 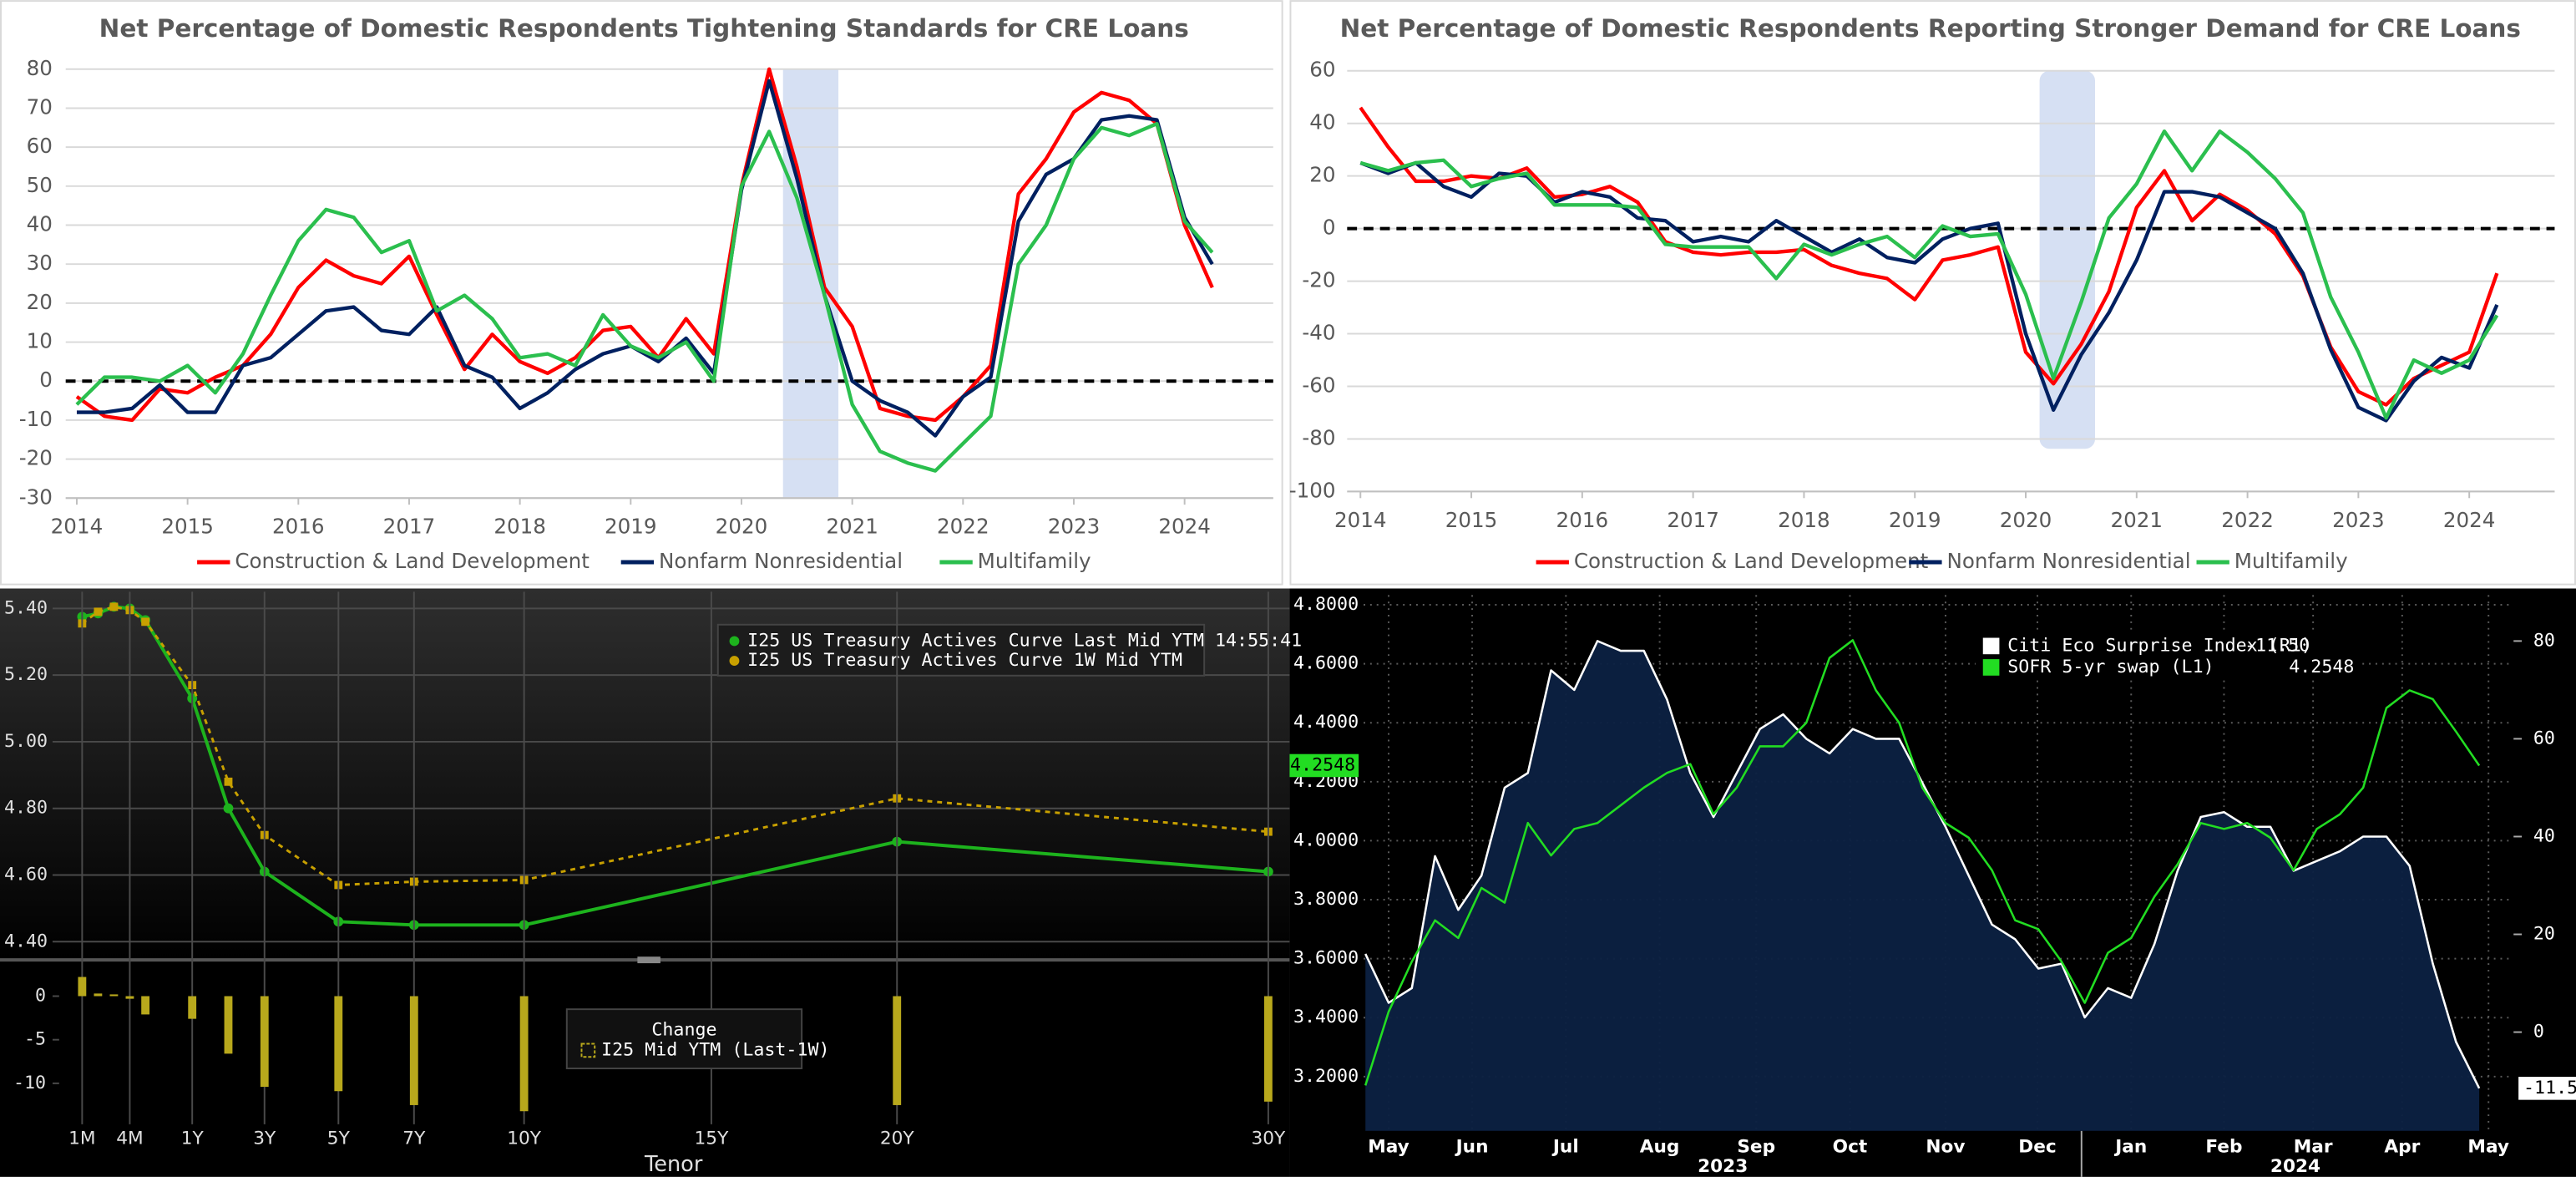 What do you see at coordinates (810, 283) in the screenshot?
I see `shaded-period` at bounding box center [810, 283].